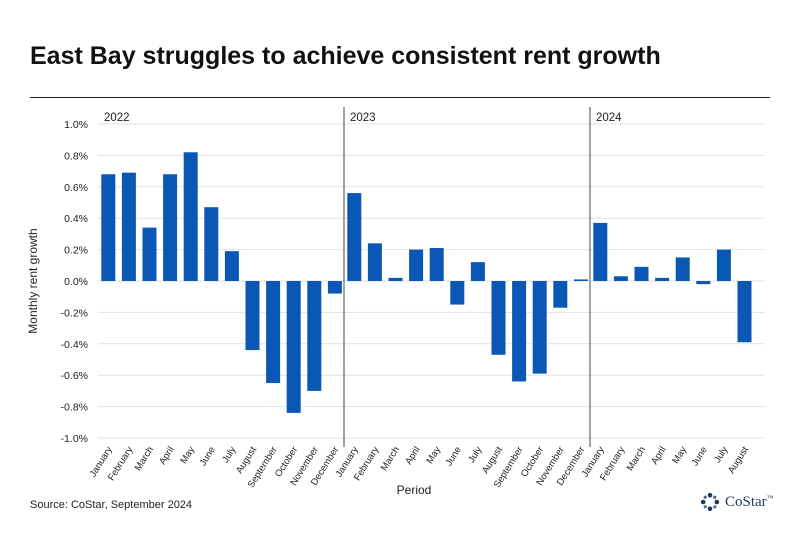 Image resolution: width=800 pixels, height=533 pixels. Describe the element at coordinates (74, 439) in the screenshot. I see `y-tick-label: -1.0%` at that location.